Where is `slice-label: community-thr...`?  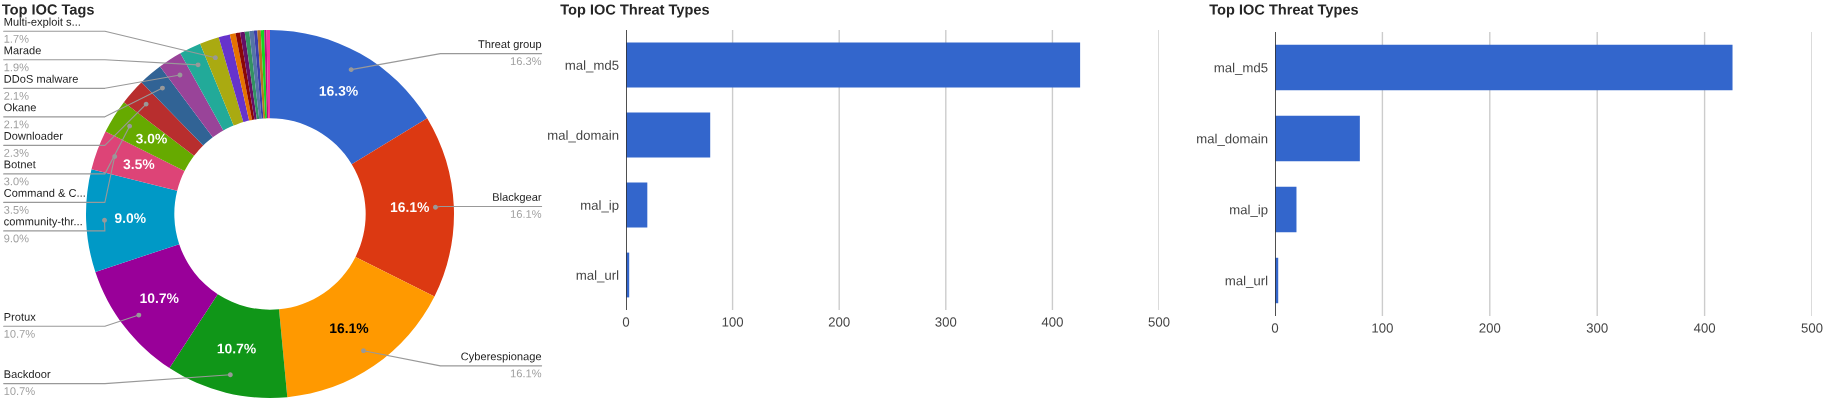
slice-label: community-thr... is located at coordinates (43, 222).